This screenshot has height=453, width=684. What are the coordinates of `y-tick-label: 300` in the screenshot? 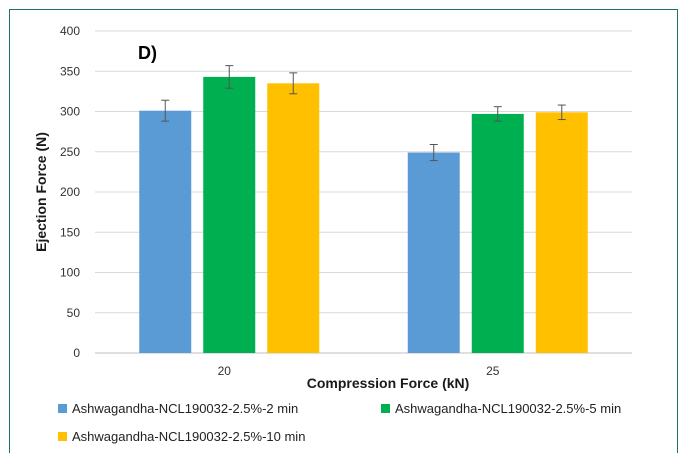 It's located at (70, 112).